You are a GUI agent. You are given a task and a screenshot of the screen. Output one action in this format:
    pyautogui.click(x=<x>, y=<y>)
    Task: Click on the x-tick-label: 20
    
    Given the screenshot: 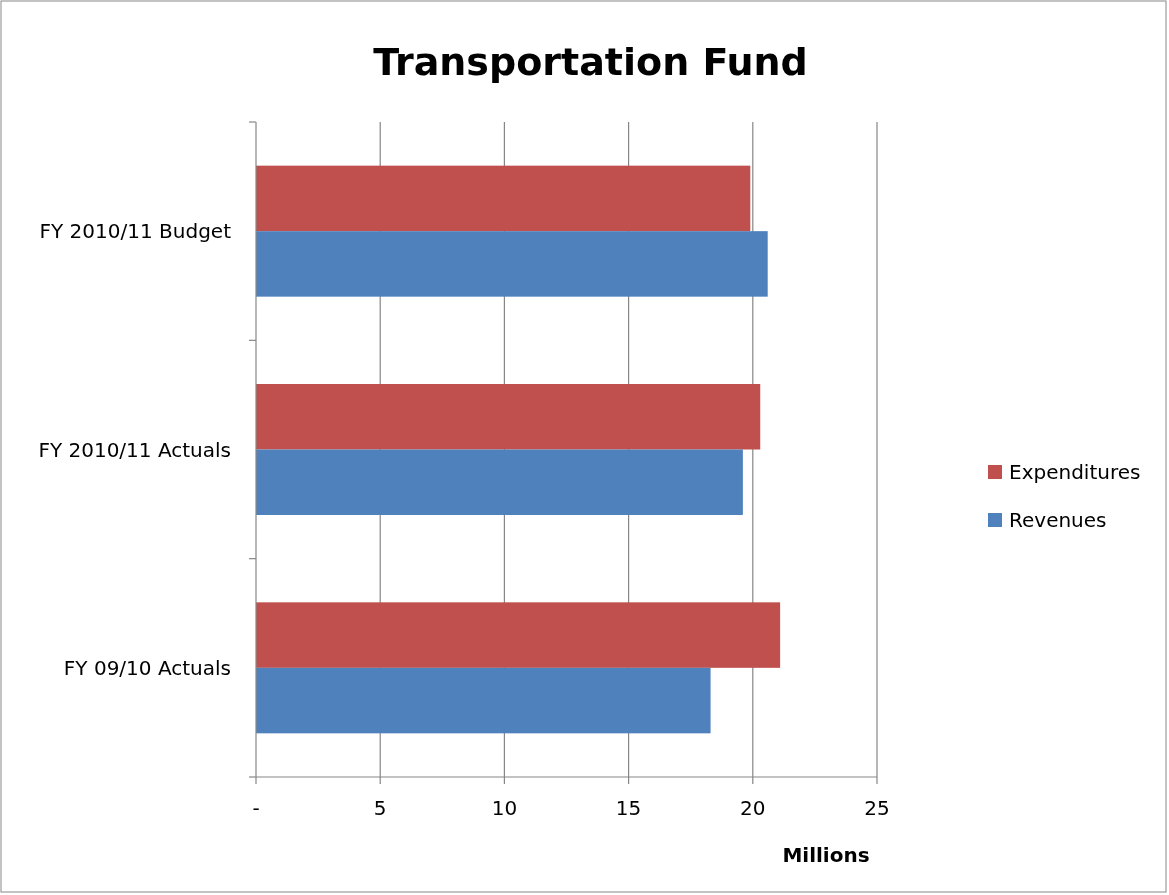 What is the action you would take?
    pyautogui.click(x=753, y=808)
    